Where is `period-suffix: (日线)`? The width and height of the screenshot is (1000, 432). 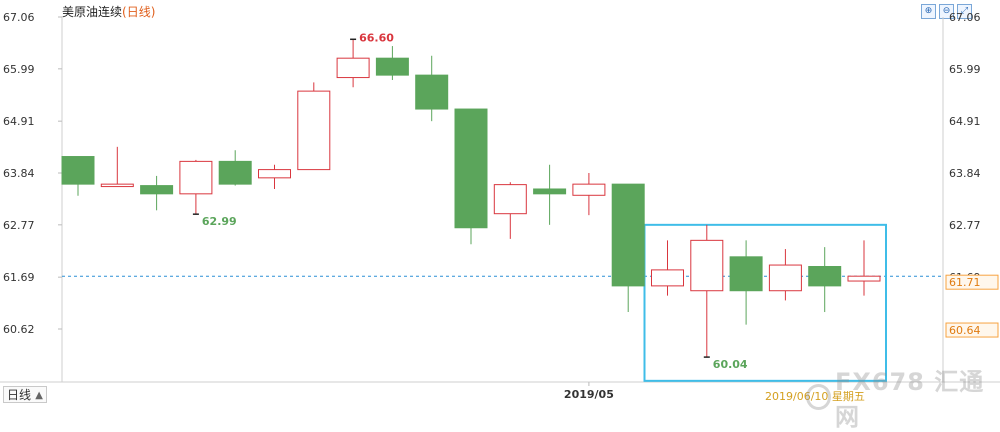 period-suffix: (日线) is located at coordinates (139, 12).